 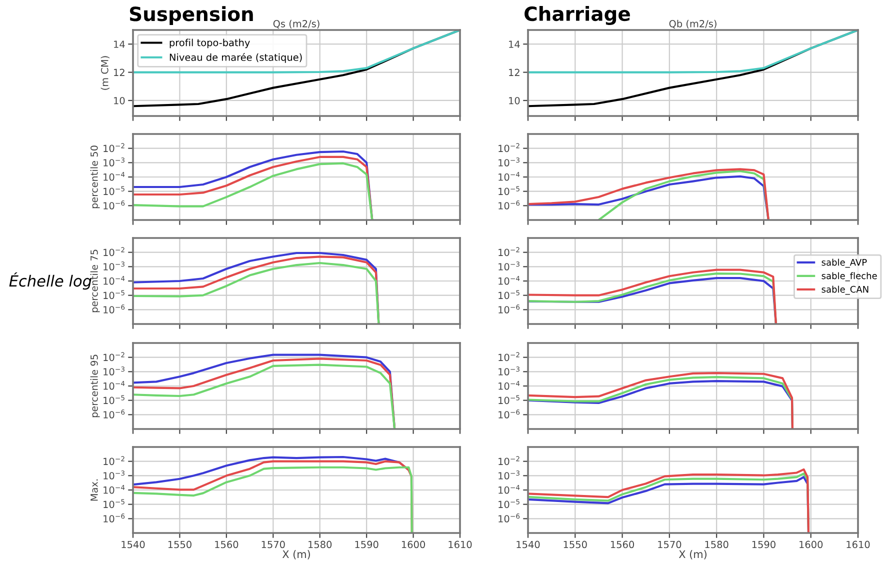 I want to click on text: Échelle log, so click(x=50, y=281).